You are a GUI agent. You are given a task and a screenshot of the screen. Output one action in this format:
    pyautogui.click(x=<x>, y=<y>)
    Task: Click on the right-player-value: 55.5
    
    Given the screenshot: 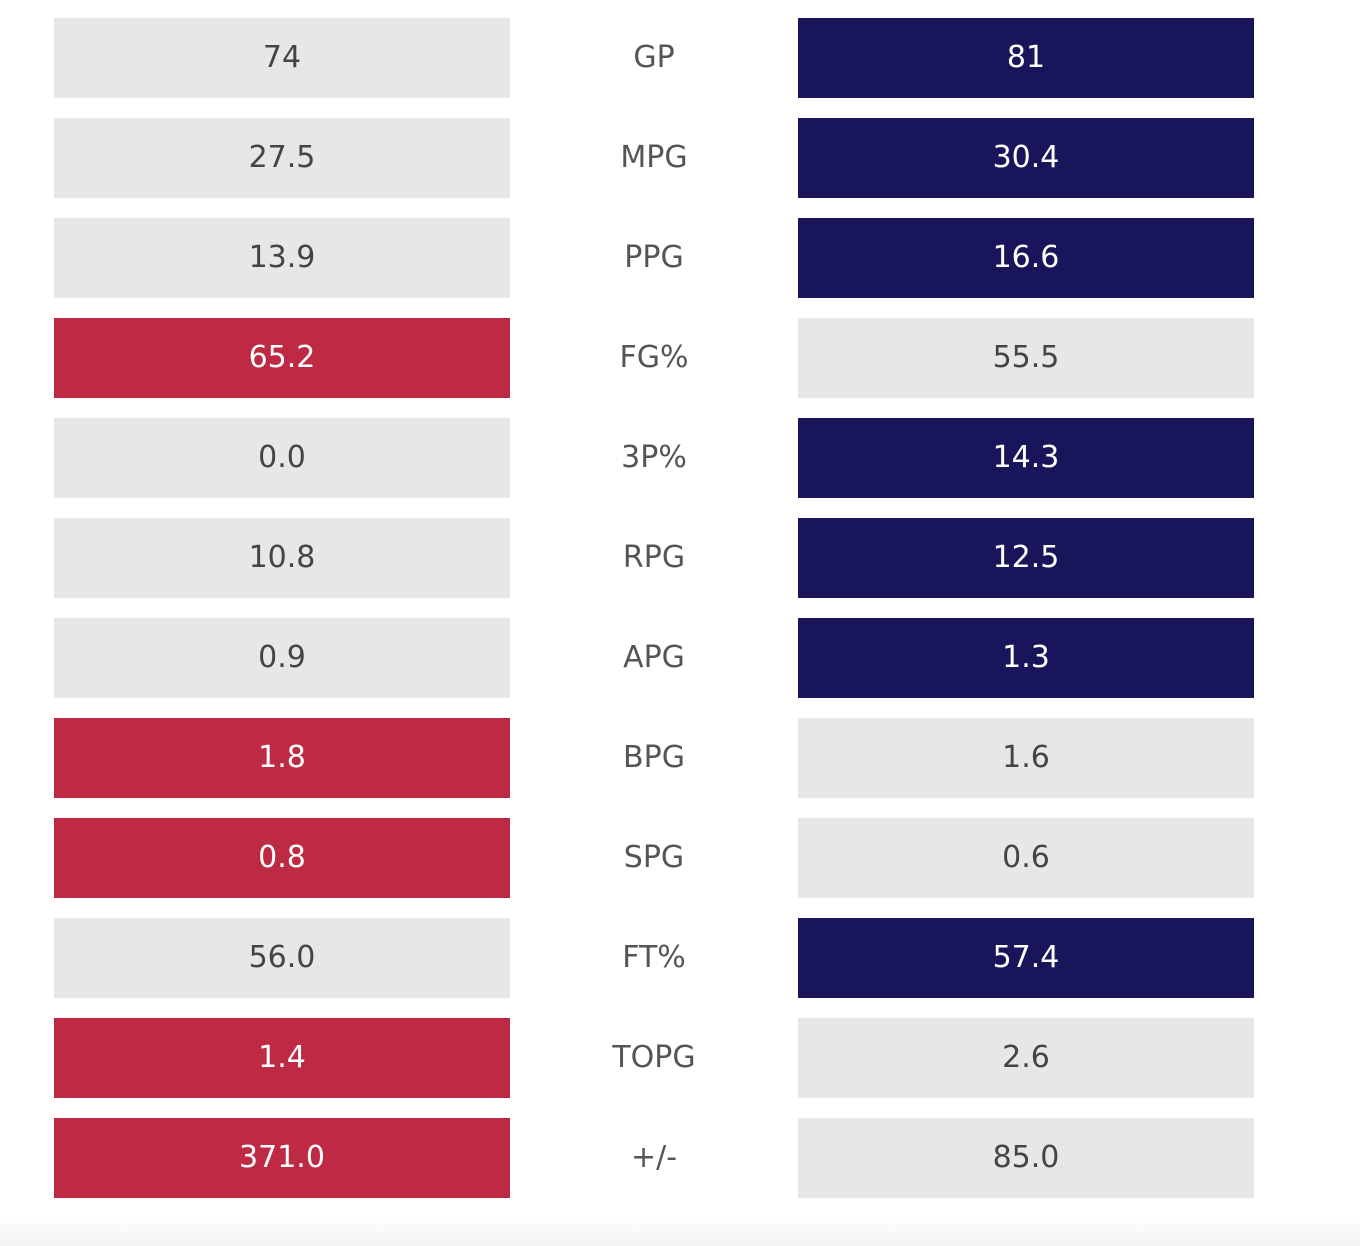 What is the action you would take?
    pyautogui.click(x=1026, y=358)
    